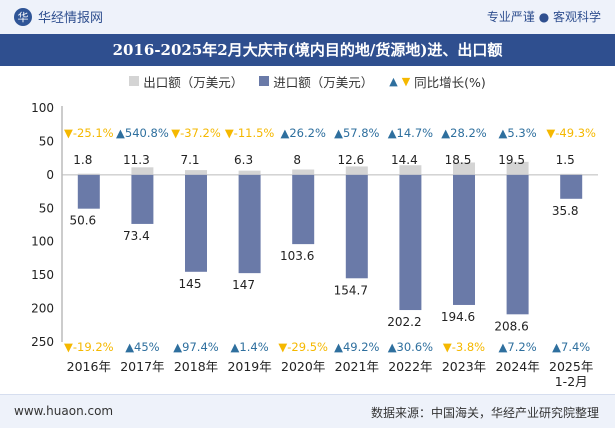 The image size is (615, 428). Describe the element at coordinates (410, 133) in the screenshot. I see `export-growth-label: ▲14.7%` at that location.